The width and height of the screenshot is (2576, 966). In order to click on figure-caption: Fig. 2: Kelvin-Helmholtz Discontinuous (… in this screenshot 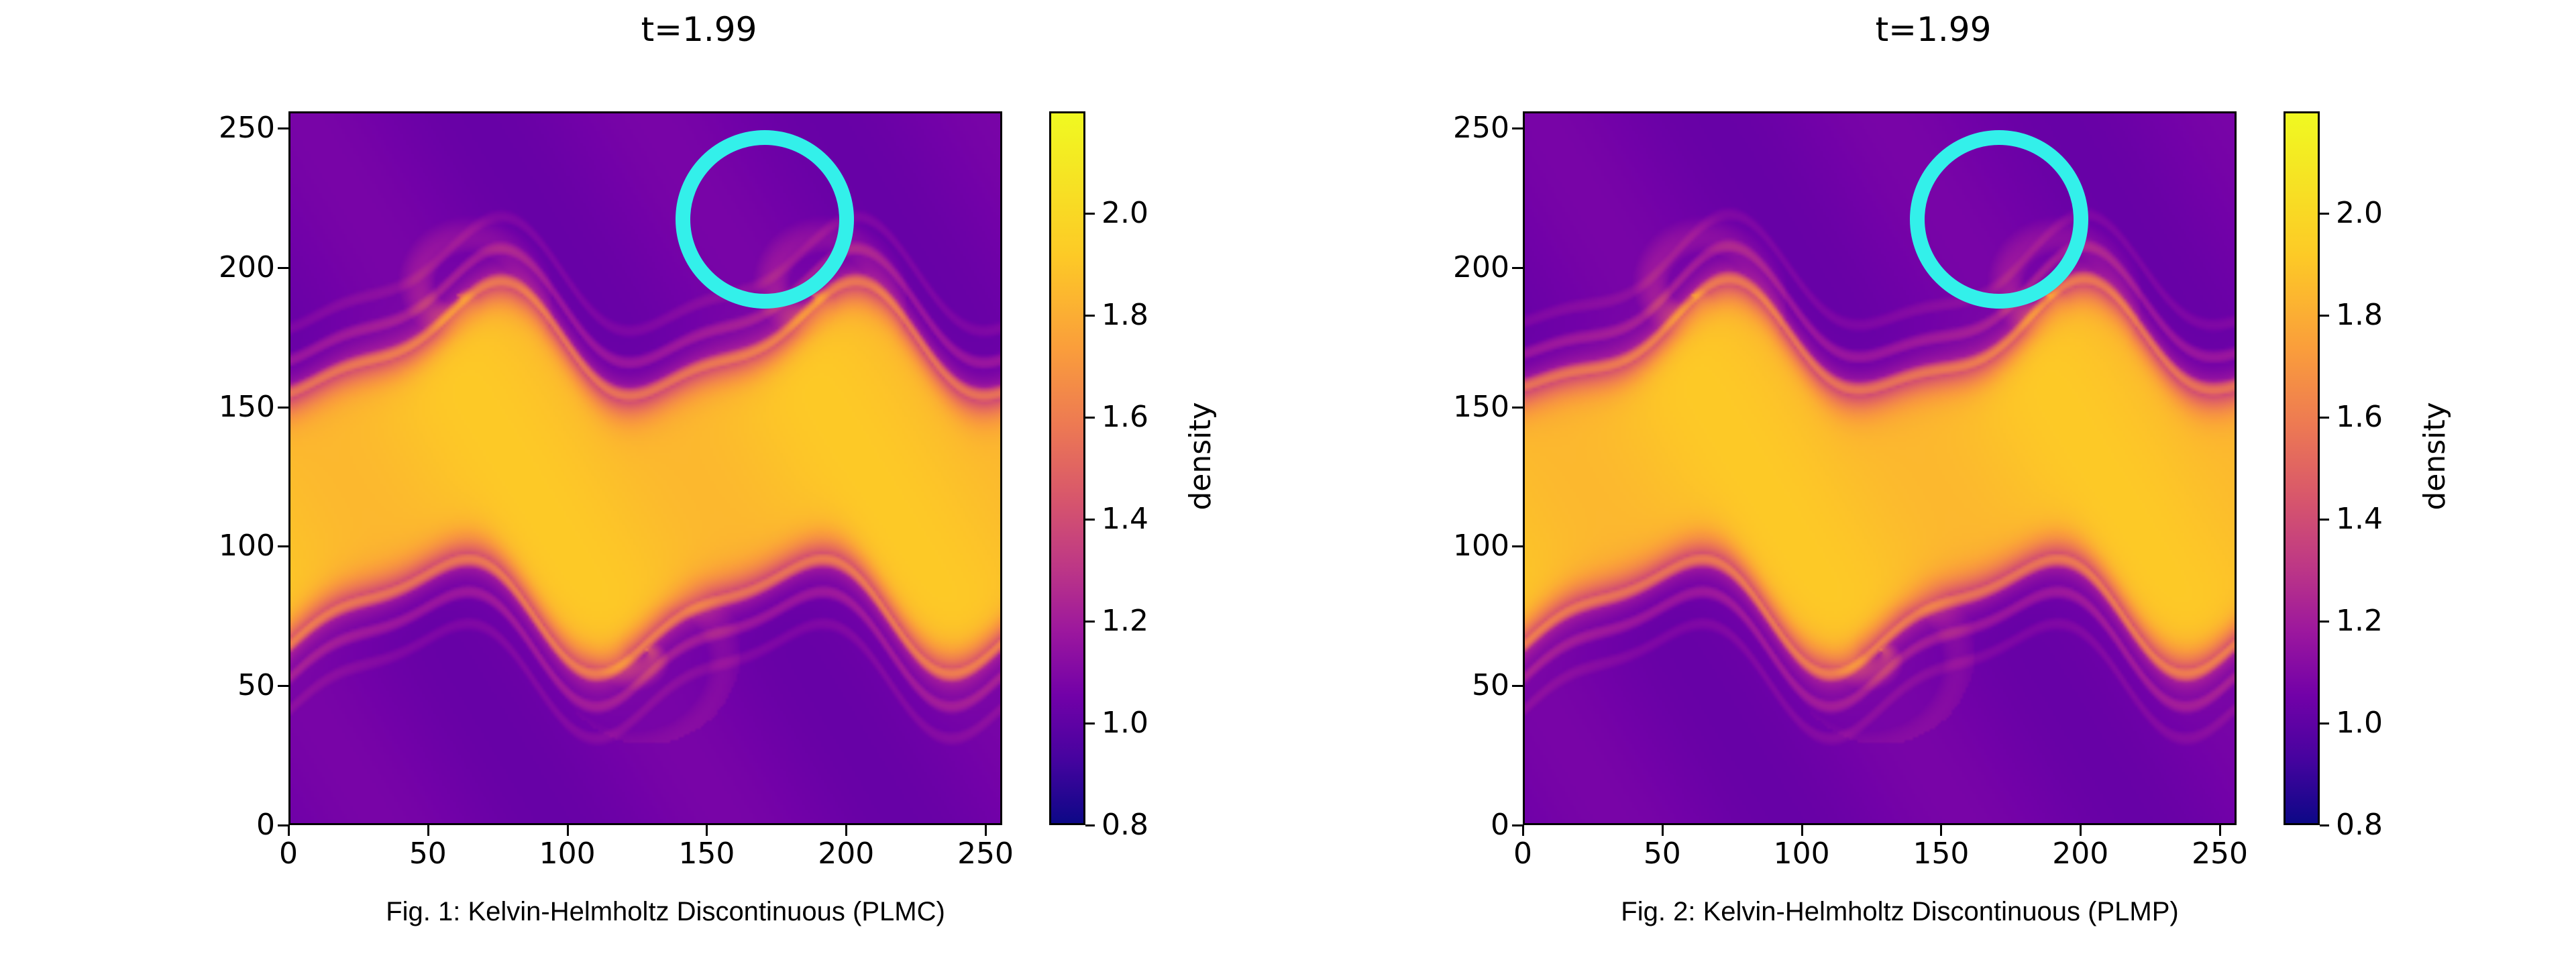, I will do `click(1900, 911)`.